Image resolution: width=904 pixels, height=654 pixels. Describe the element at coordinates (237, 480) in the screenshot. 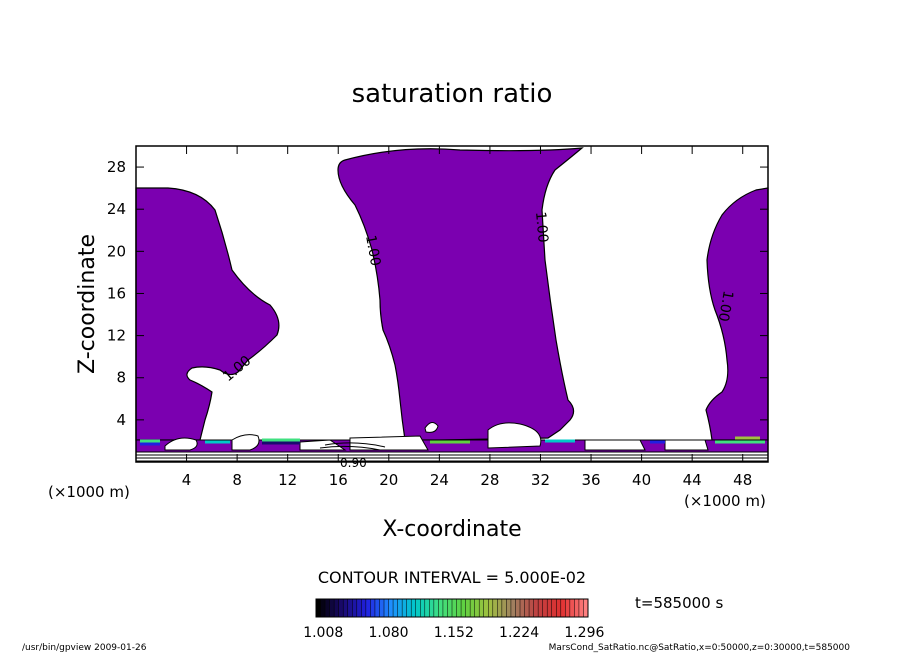

I see `x-tick-label: 8` at that location.